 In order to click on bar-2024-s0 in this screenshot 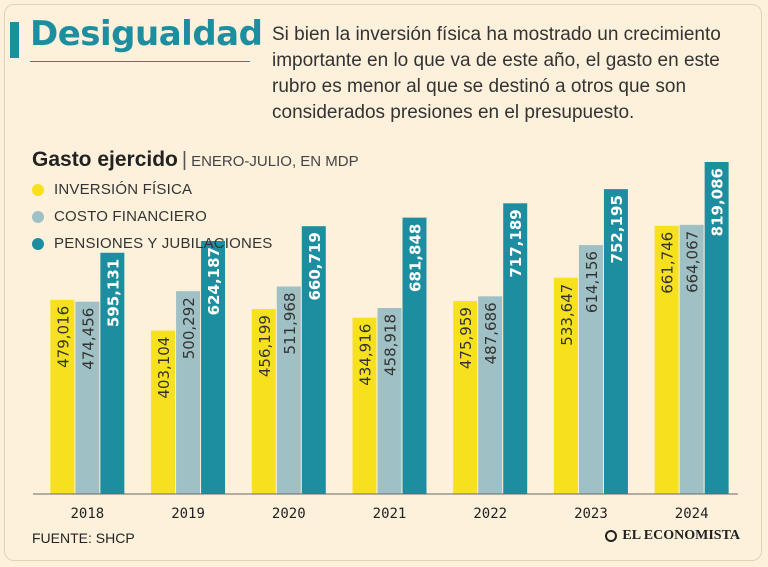, I will do `click(666, 359)`.